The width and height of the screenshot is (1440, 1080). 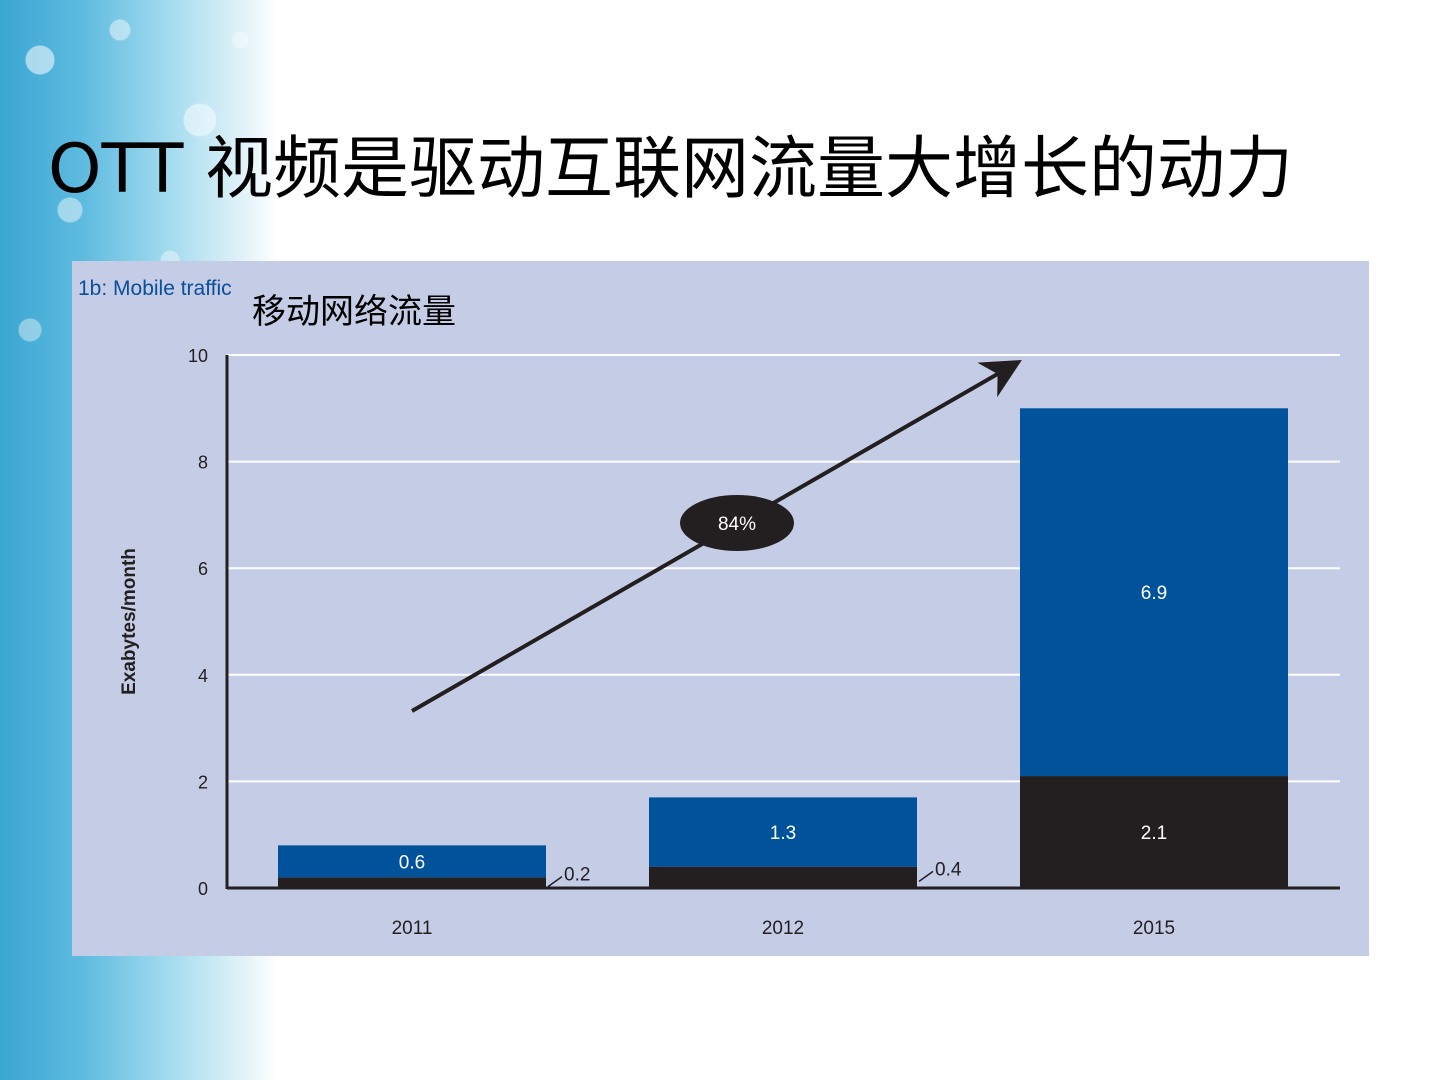 I want to click on data-label-bottom-2015: 2.1, so click(x=1154, y=833).